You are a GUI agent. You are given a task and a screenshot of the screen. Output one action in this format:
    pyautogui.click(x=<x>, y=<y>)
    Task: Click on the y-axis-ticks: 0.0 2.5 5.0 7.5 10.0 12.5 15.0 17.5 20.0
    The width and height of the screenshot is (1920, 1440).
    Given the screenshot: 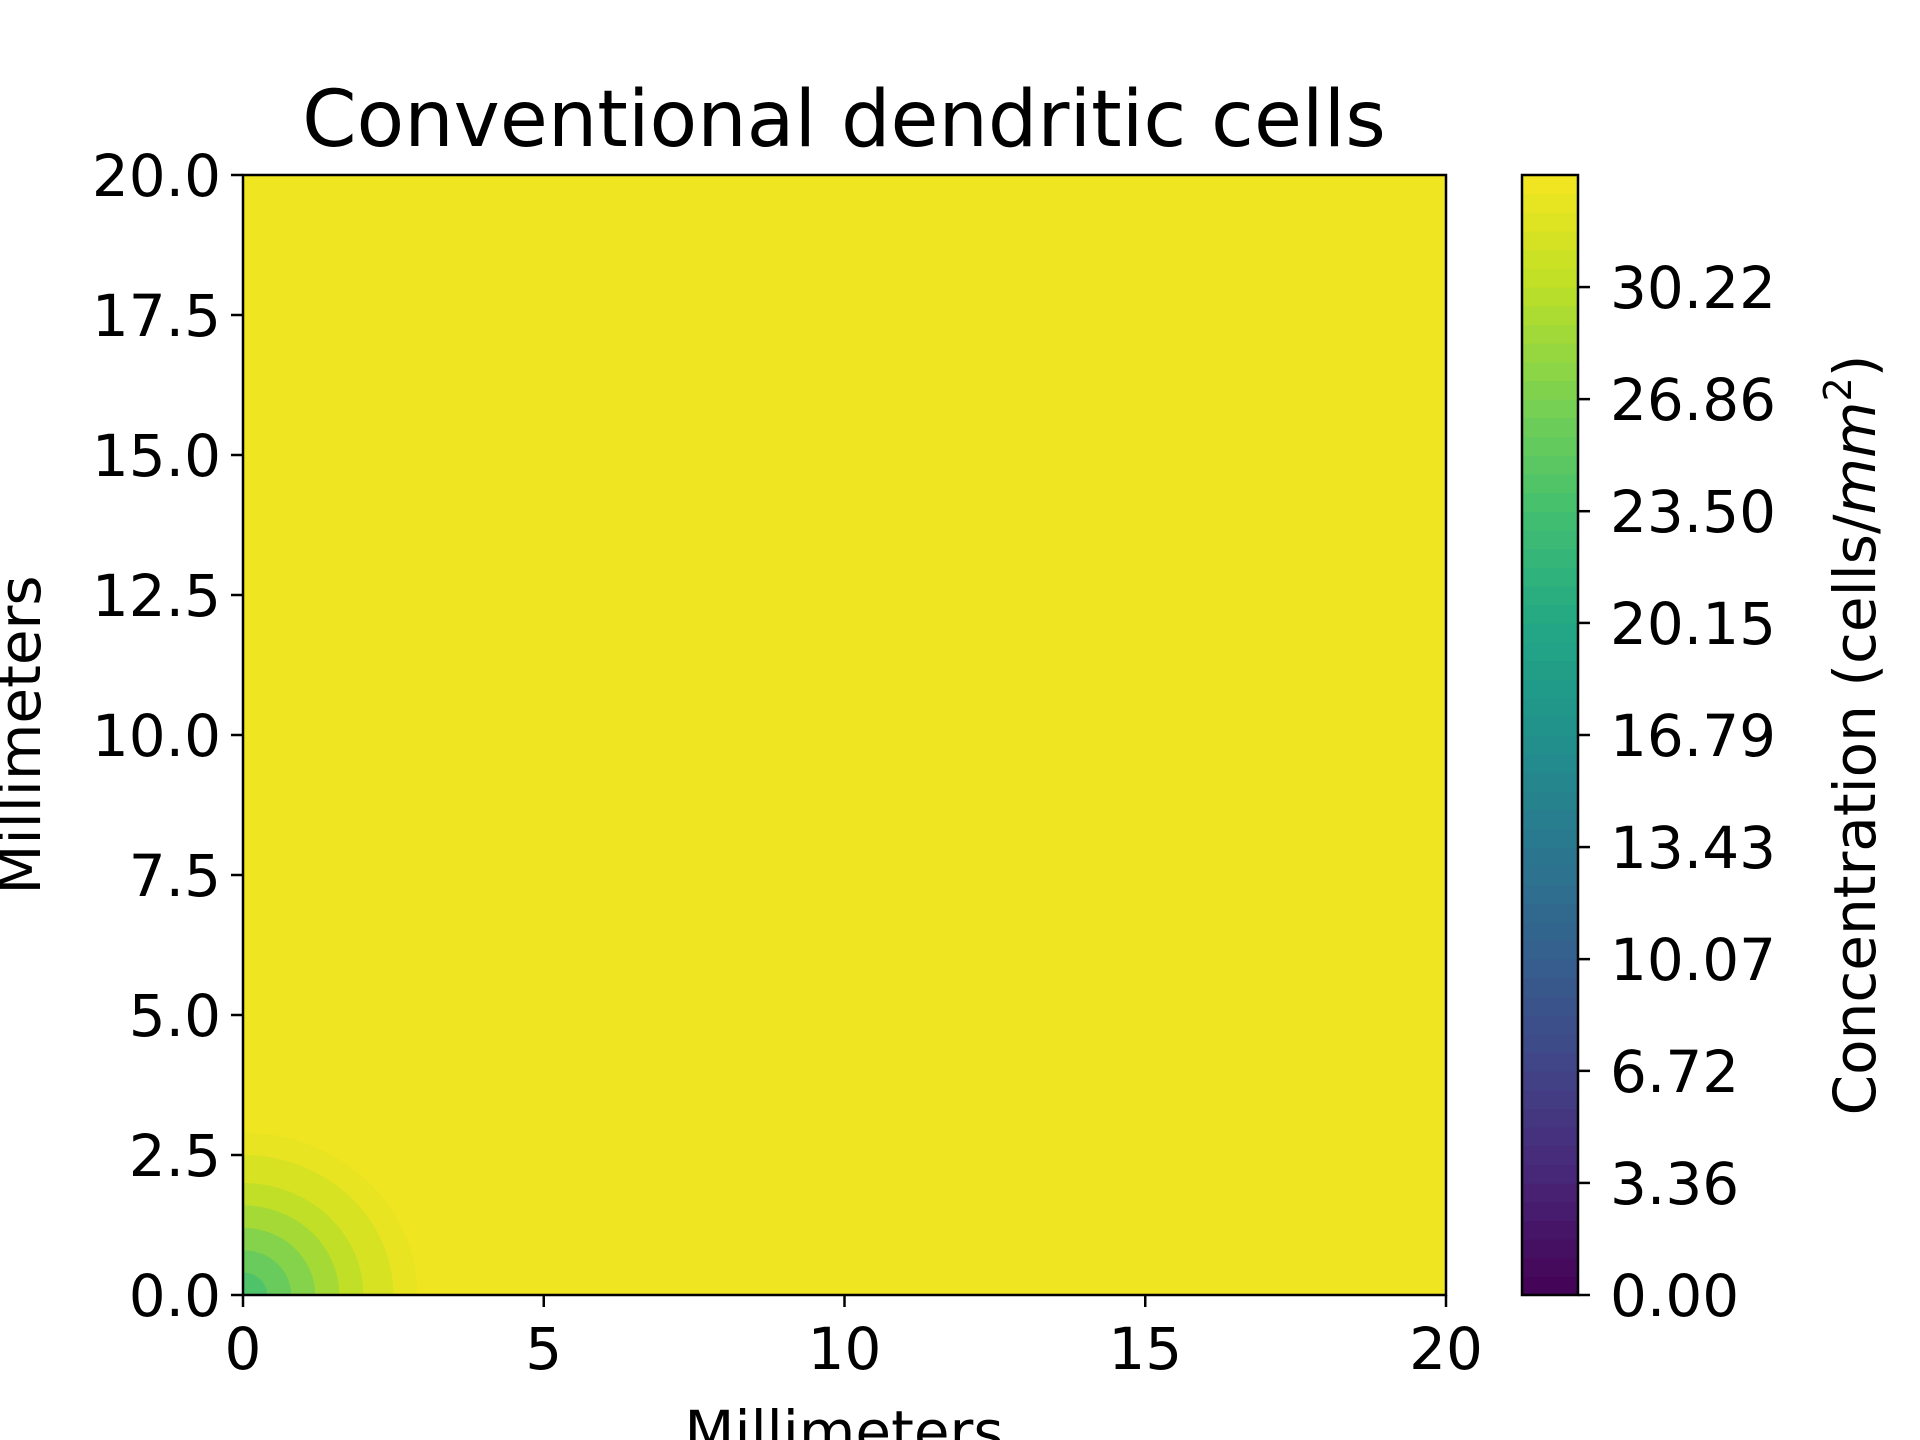 What is the action you would take?
    pyautogui.click(x=167, y=736)
    